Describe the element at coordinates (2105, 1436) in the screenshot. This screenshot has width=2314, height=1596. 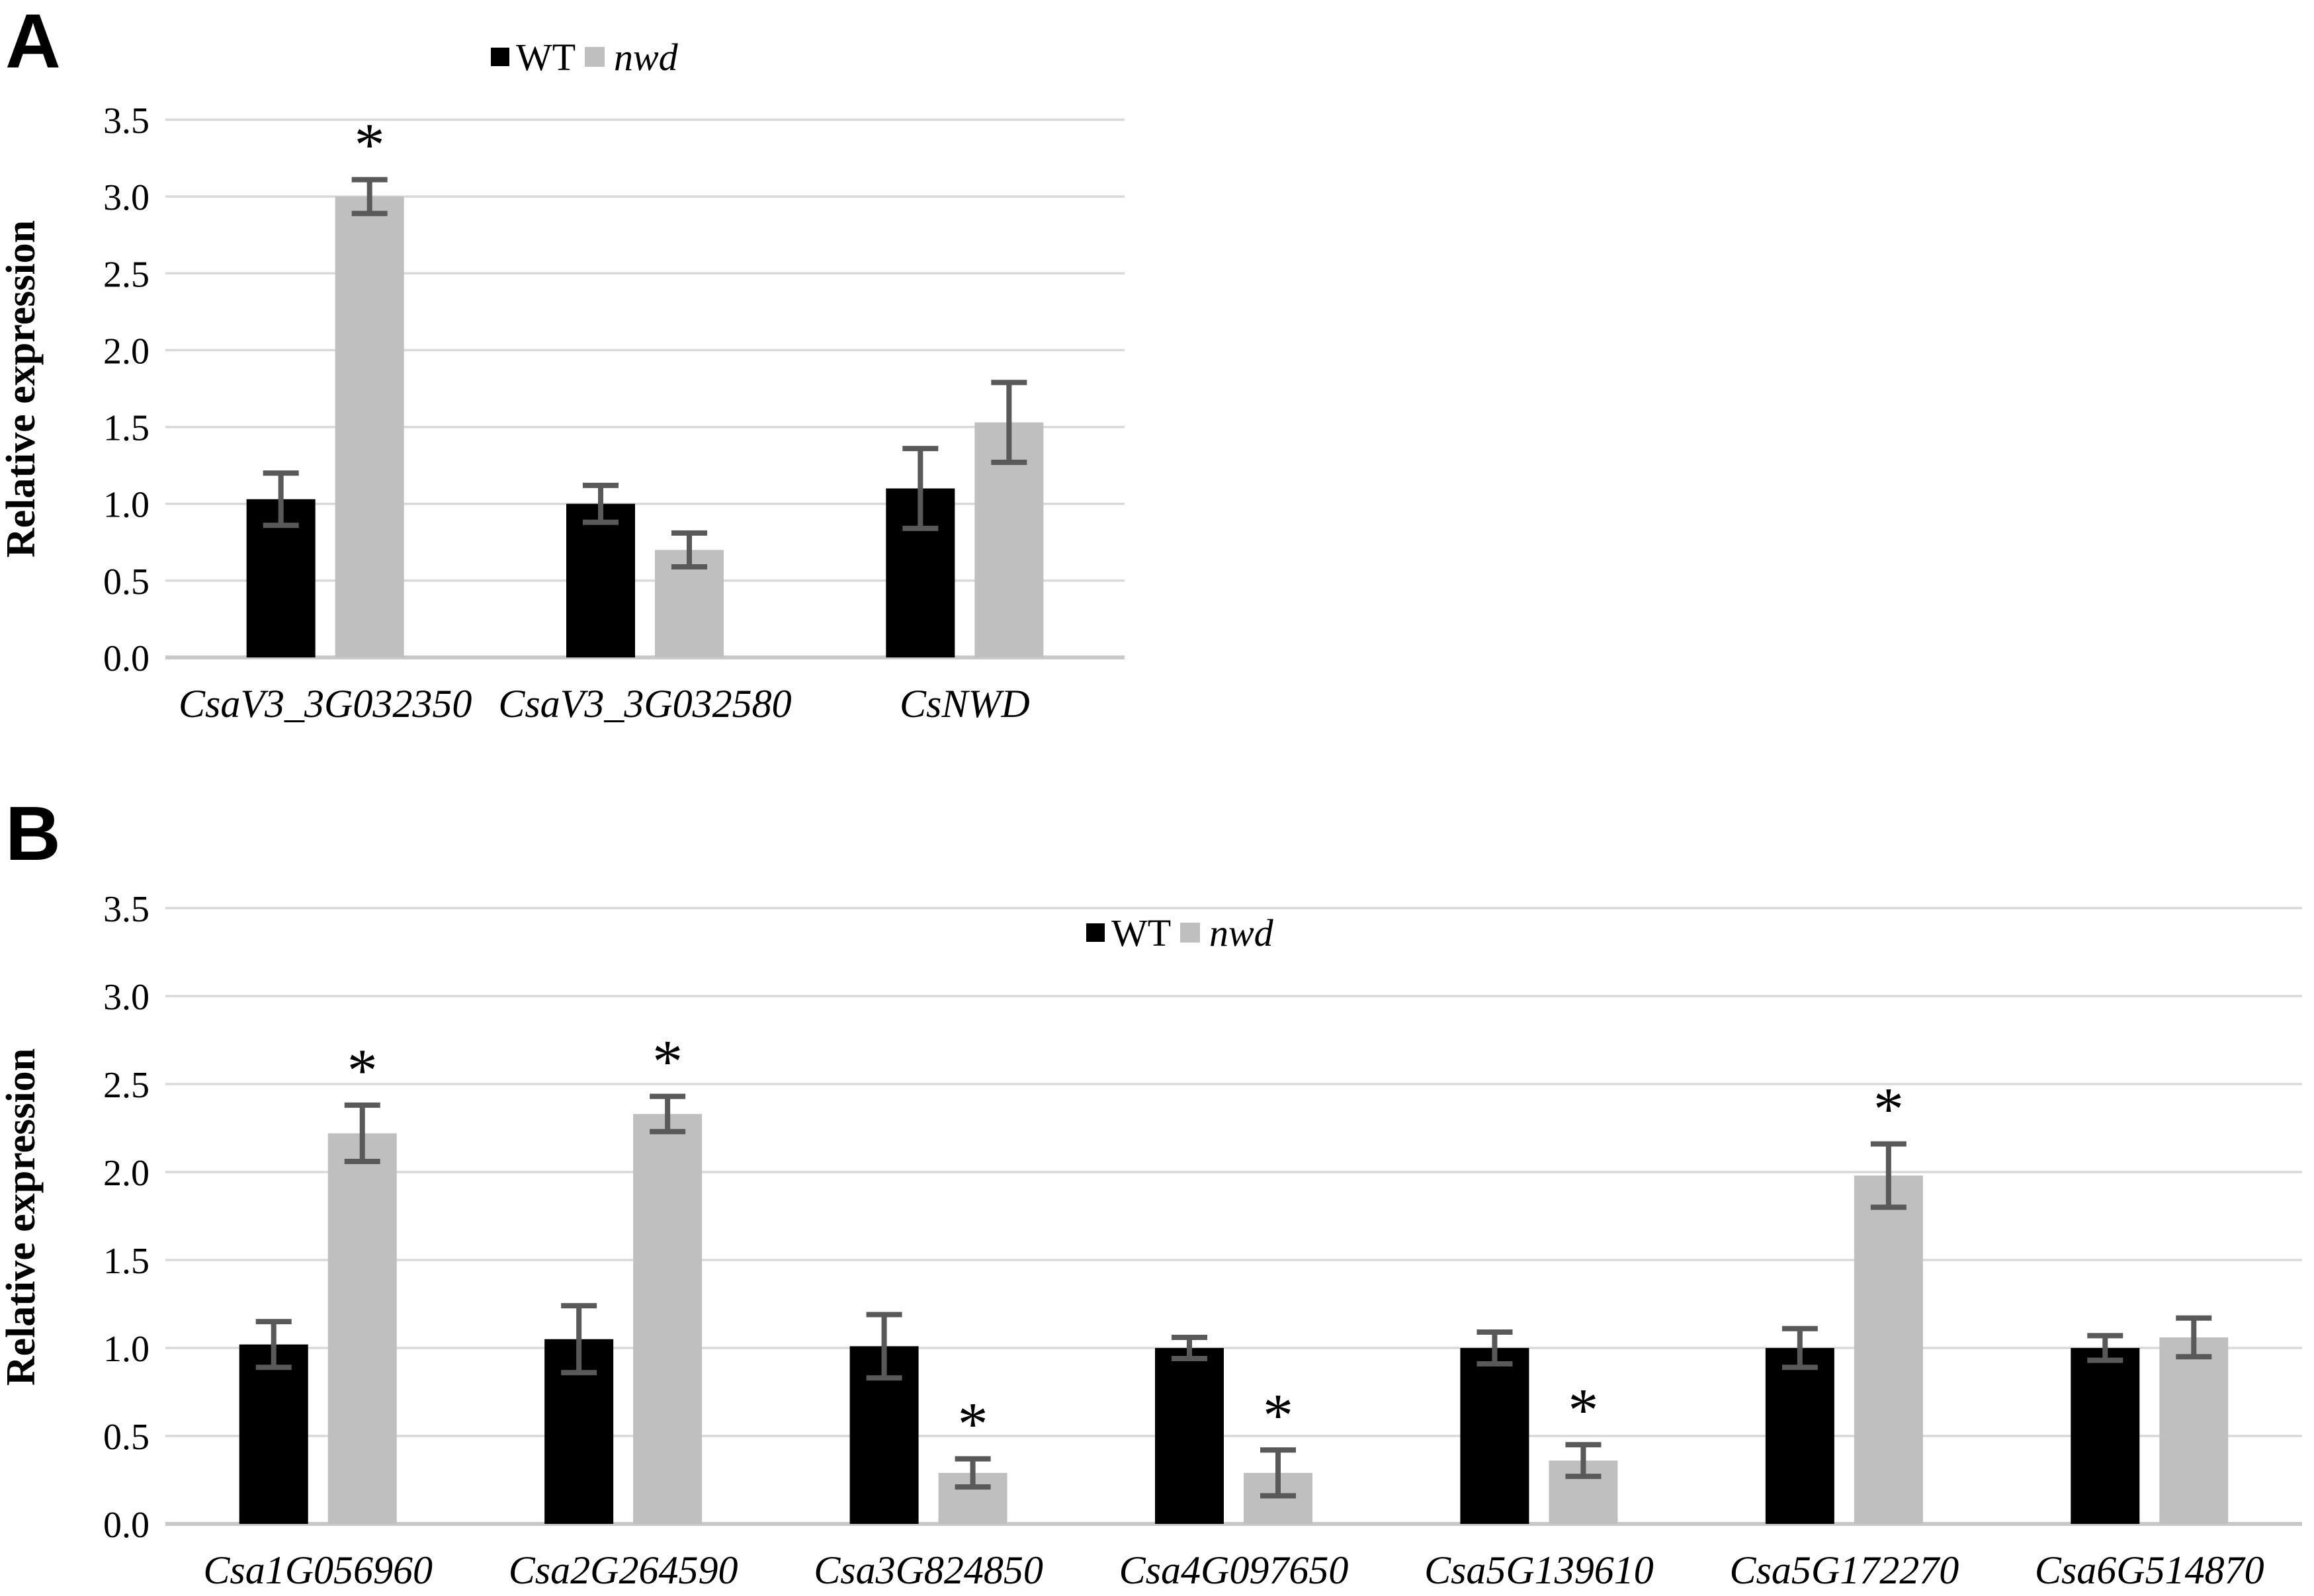
I see `bar-wt-Csa6G514870` at that location.